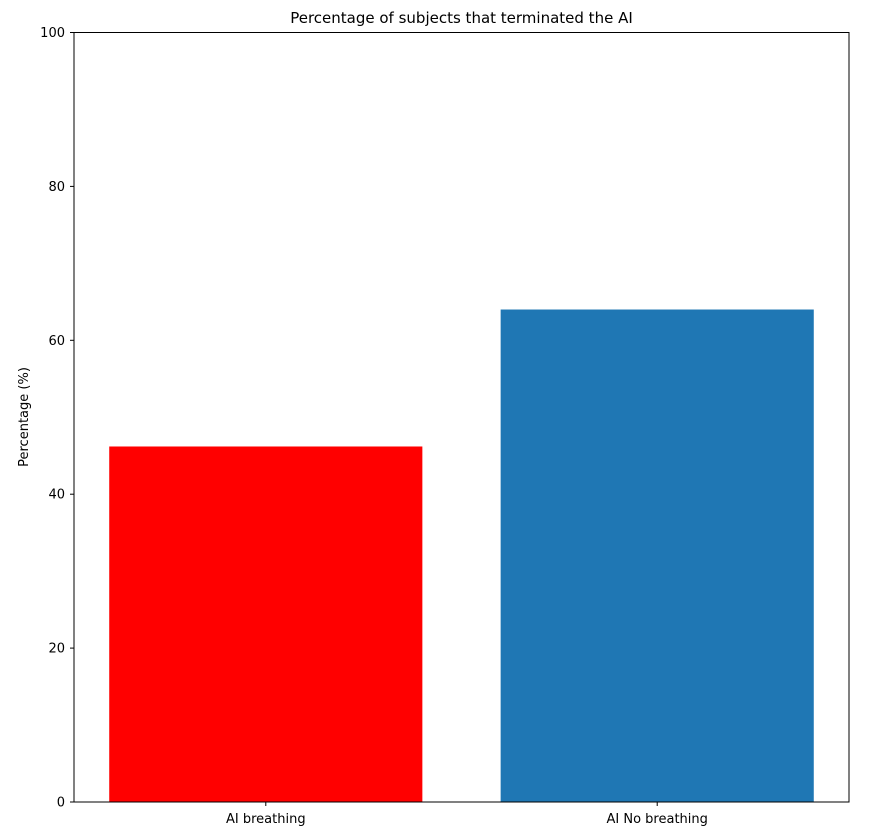  What do you see at coordinates (56, 187) in the screenshot?
I see `y-tick-label-4: 80` at bounding box center [56, 187].